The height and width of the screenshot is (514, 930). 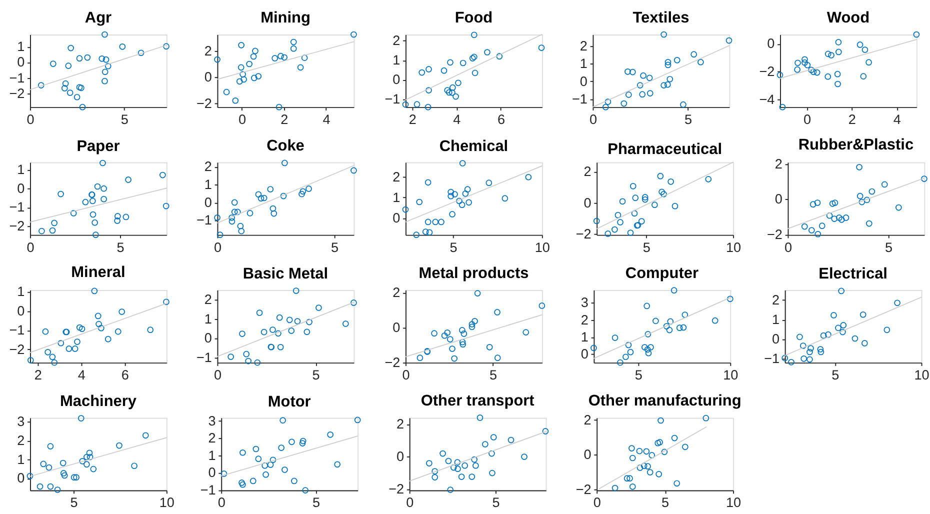 I want to click on y-tick-label: 3, so click(x=21, y=422).